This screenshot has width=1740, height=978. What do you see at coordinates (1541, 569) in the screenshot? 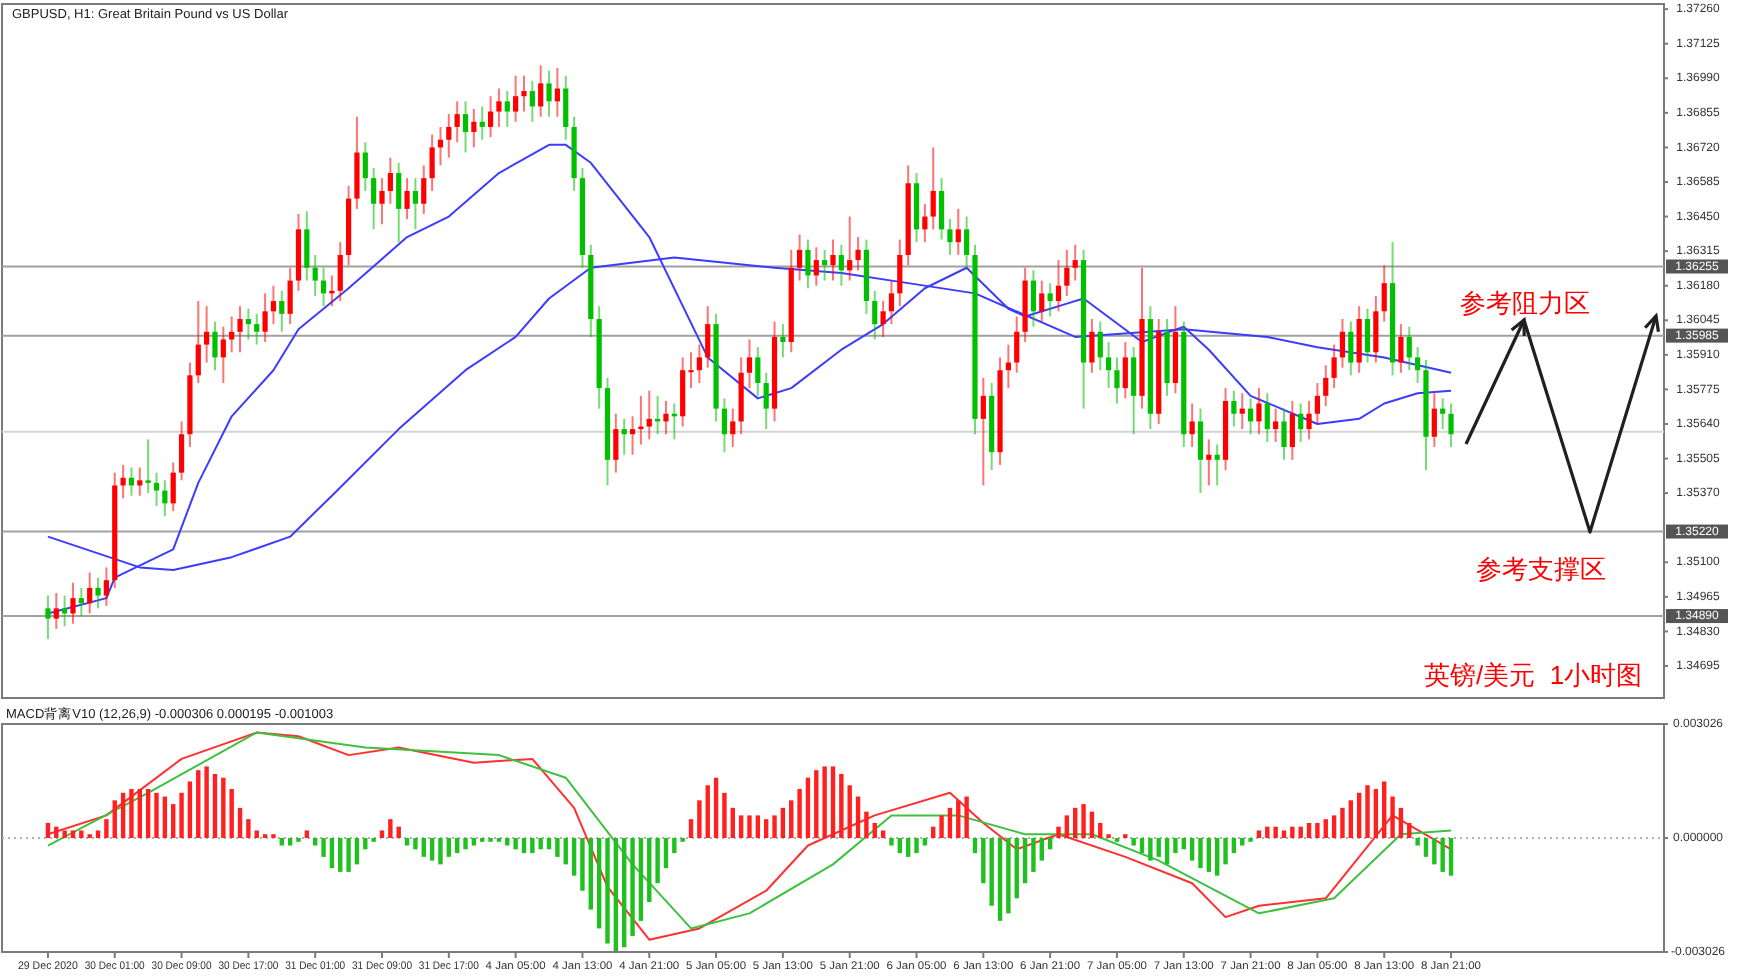
I see `annotation: 参考支撑区` at bounding box center [1541, 569].